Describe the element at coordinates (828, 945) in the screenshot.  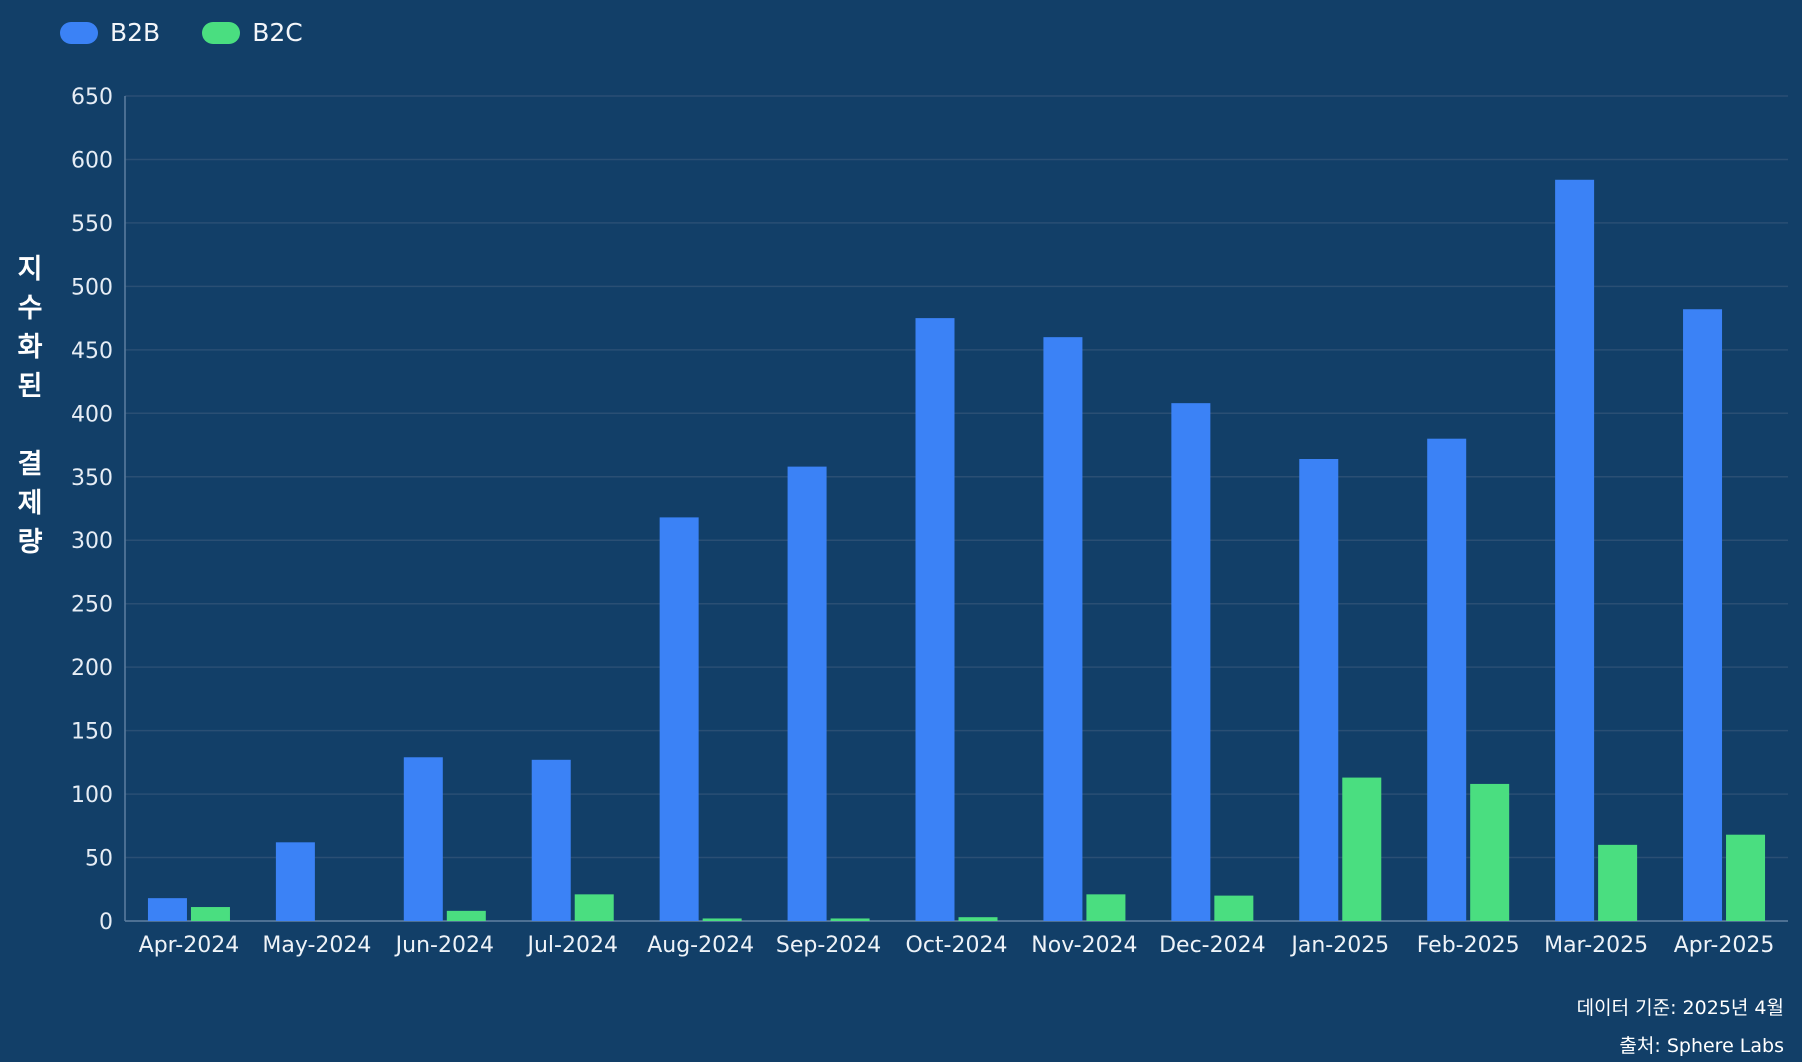
I see `x-tick-label: Sep-2024` at that location.